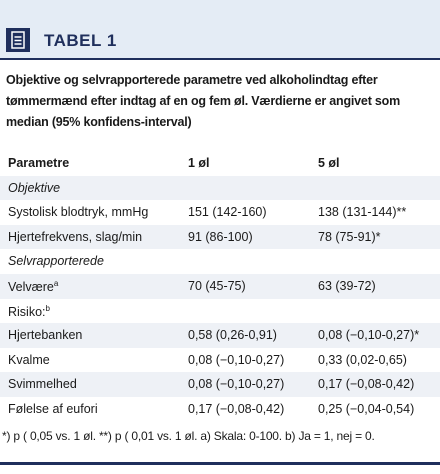 The image size is (440, 474). I want to click on cell: 91 (86-100), so click(220, 236).